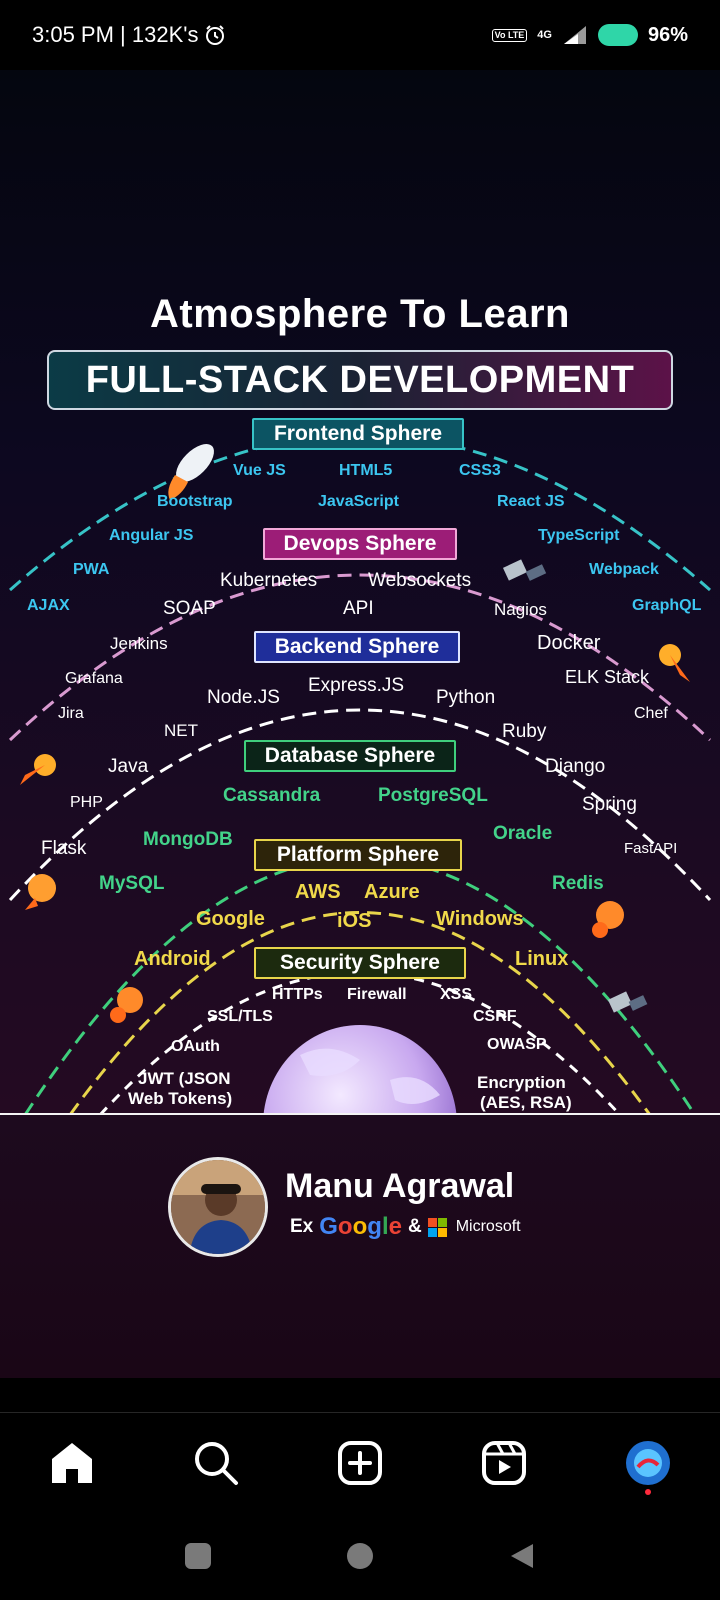 The height and width of the screenshot is (1600, 720). What do you see at coordinates (521, 1082) in the screenshot?
I see `security-item: Encryption` at bounding box center [521, 1082].